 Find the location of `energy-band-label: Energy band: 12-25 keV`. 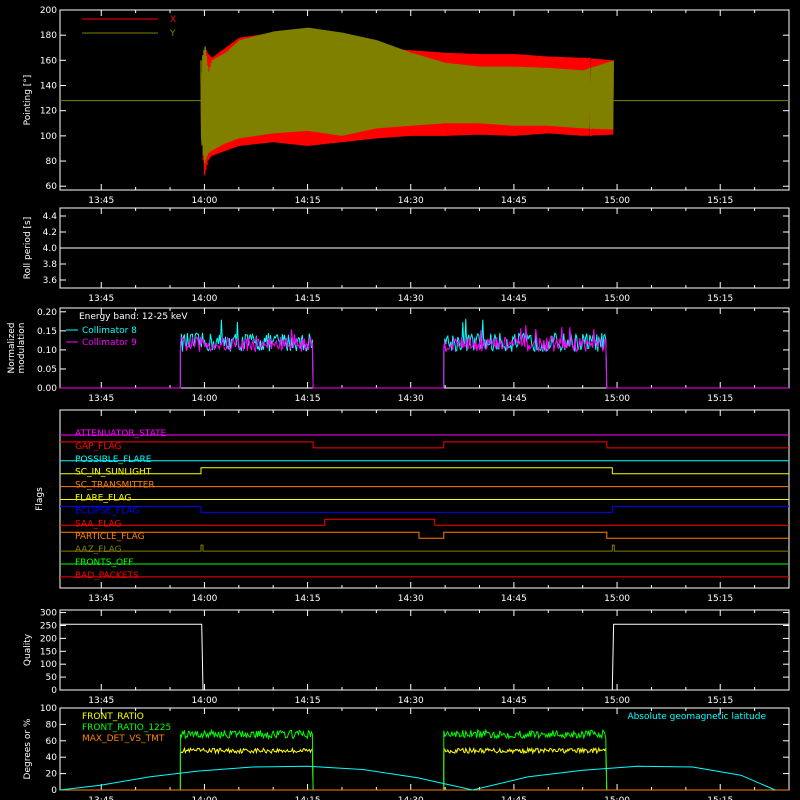

energy-band-label: Energy band: 12-25 keV is located at coordinates (133, 317).